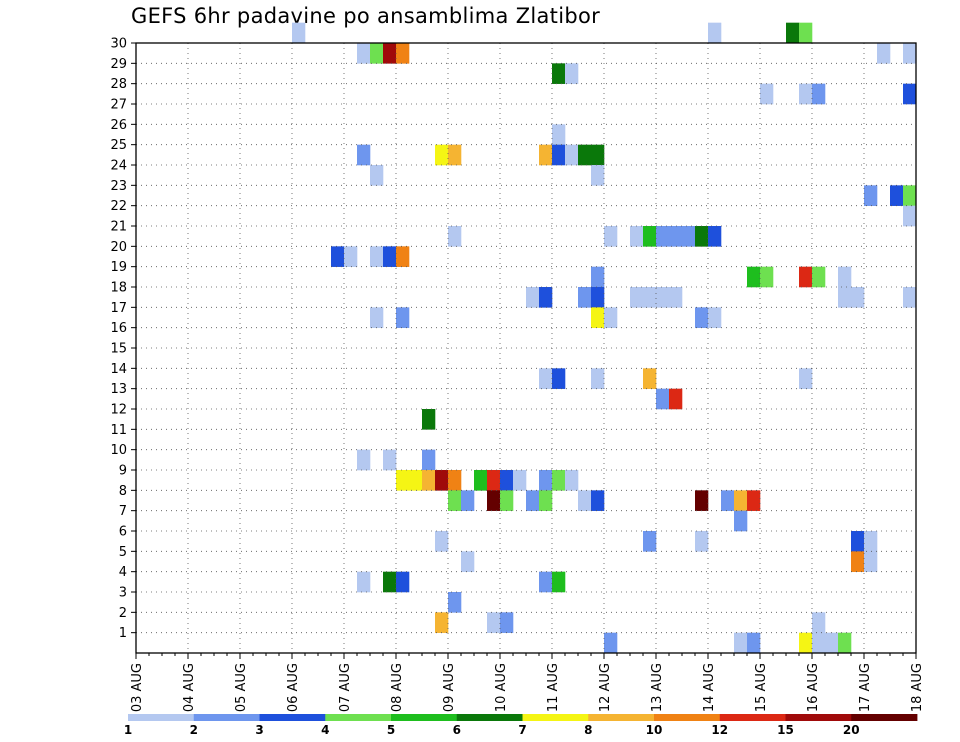  What do you see at coordinates (118, 328) in the screenshot?
I see `y-tick-label: 16` at bounding box center [118, 328].